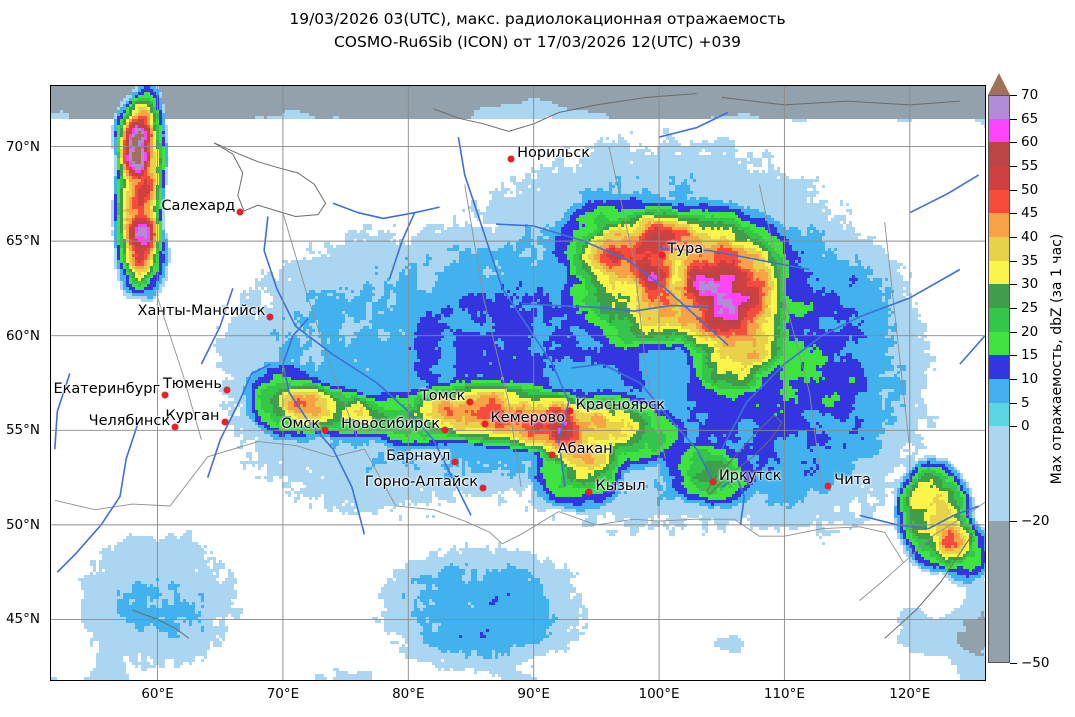  Describe the element at coordinates (22, 383) in the screenshot. I see `latitude-axis-labels: 70°N 65°N 60°N 55°N 50°N 45°N` at that location.